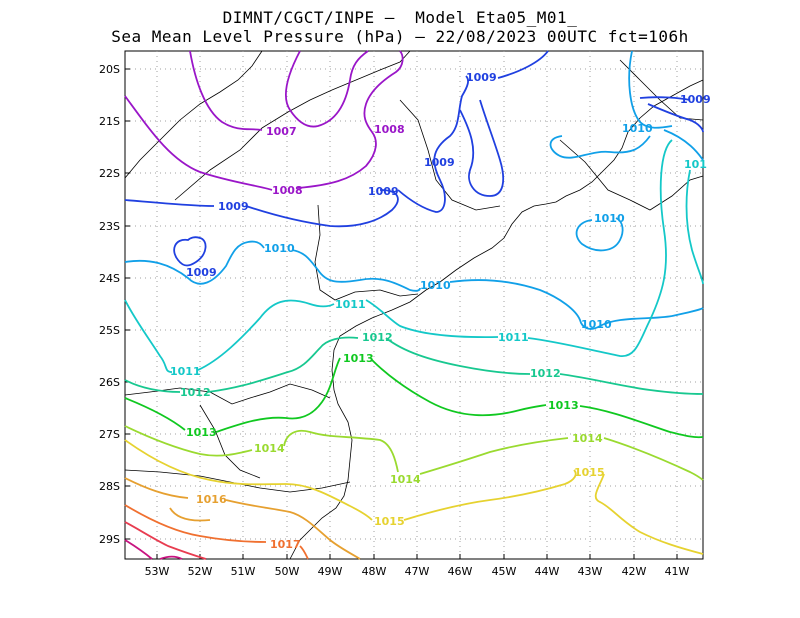 The image size is (800, 618). What do you see at coordinates (109, 330) in the screenshot?
I see `lat-label: 25S` at bounding box center [109, 330].